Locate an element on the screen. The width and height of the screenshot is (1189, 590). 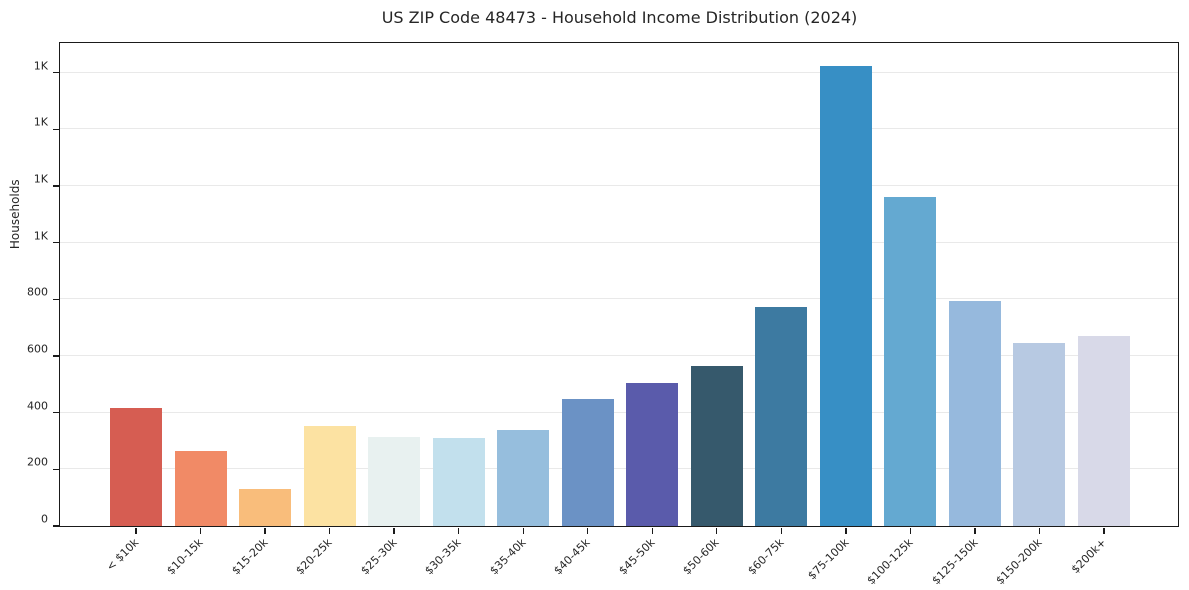
bar-10k is located at coordinates (136, 467).